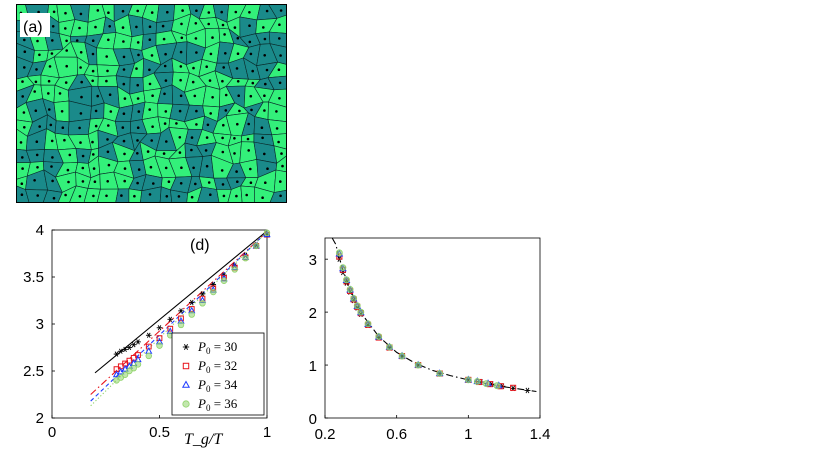  What do you see at coordinates (217, 404) in the screenshot?
I see `legend-entry: P0 = 36` at bounding box center [217, 404].